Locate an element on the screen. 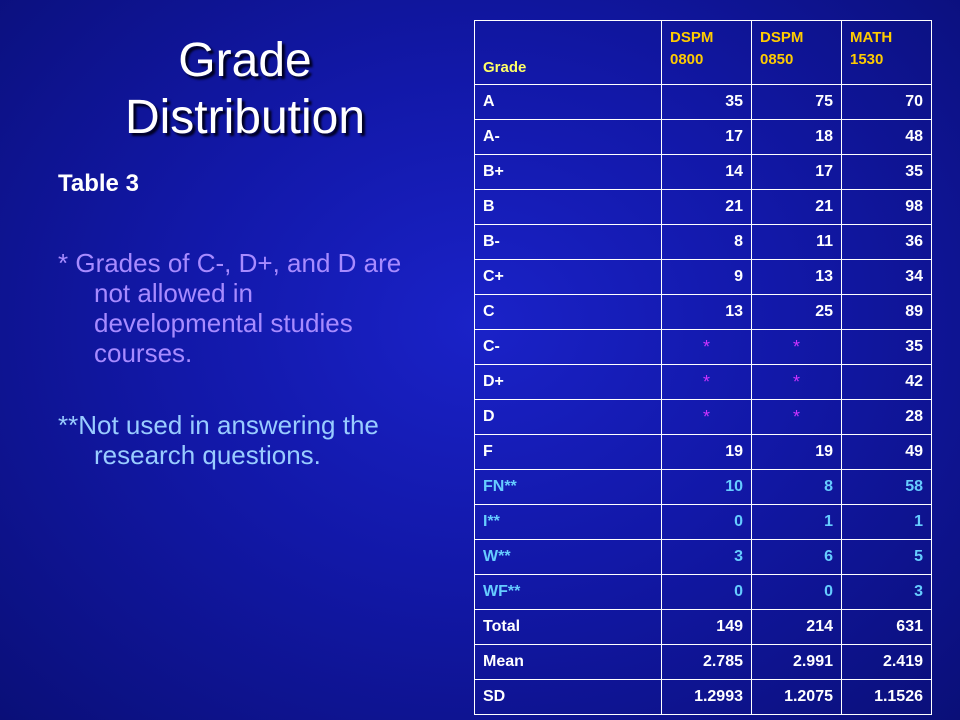  table-row: FN** 10 8 58 is located at coordinates (703, 487).